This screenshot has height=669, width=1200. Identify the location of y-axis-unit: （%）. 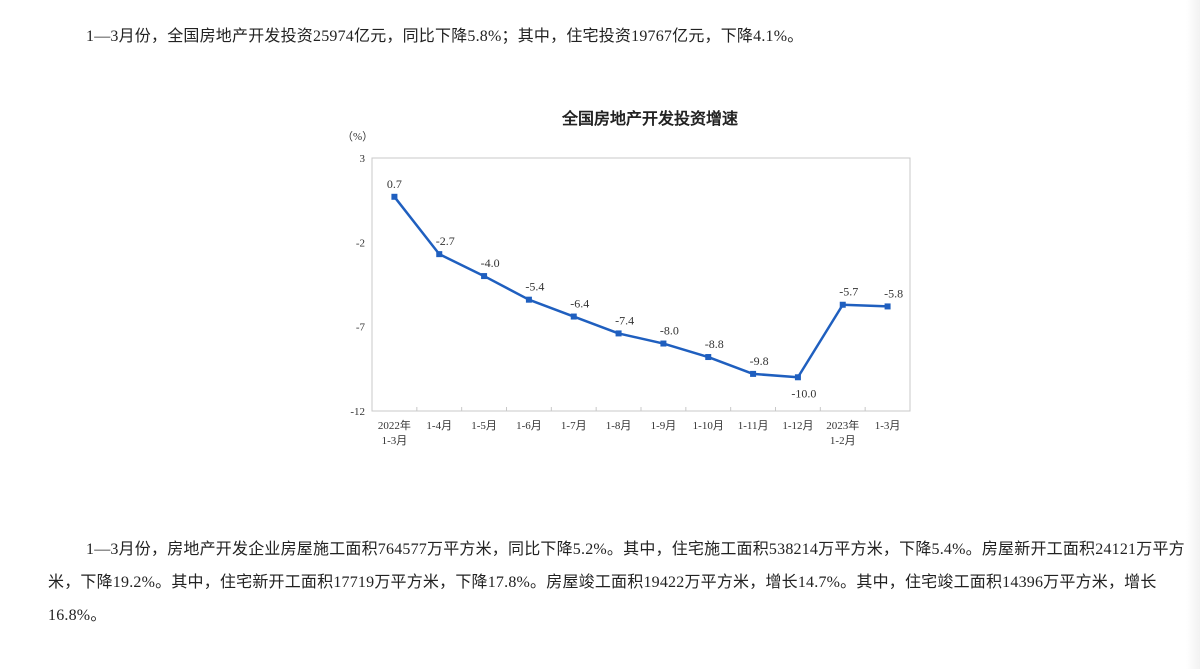
(358, 137).